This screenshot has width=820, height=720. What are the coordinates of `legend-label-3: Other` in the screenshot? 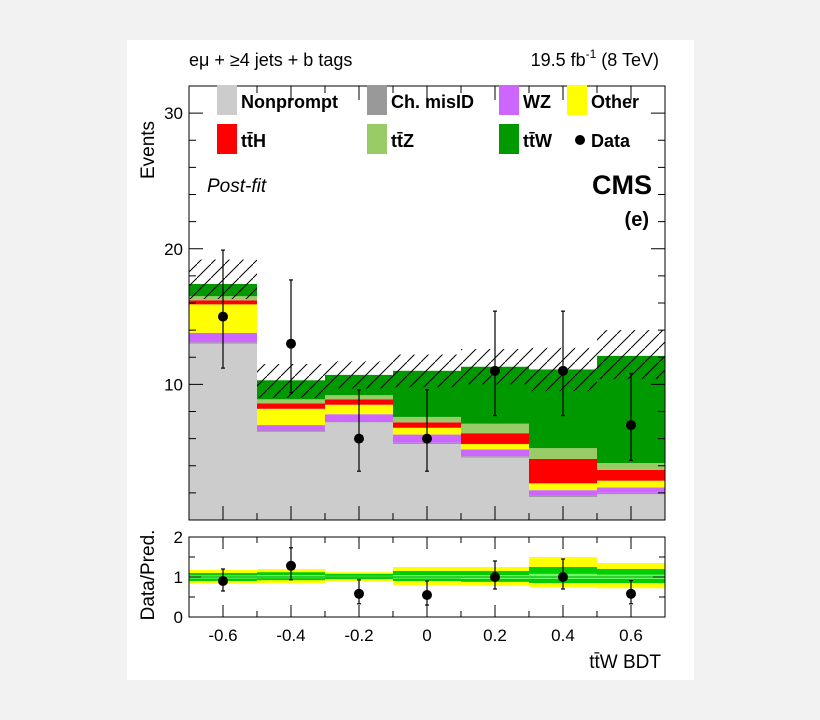 It's located at (615, 102).